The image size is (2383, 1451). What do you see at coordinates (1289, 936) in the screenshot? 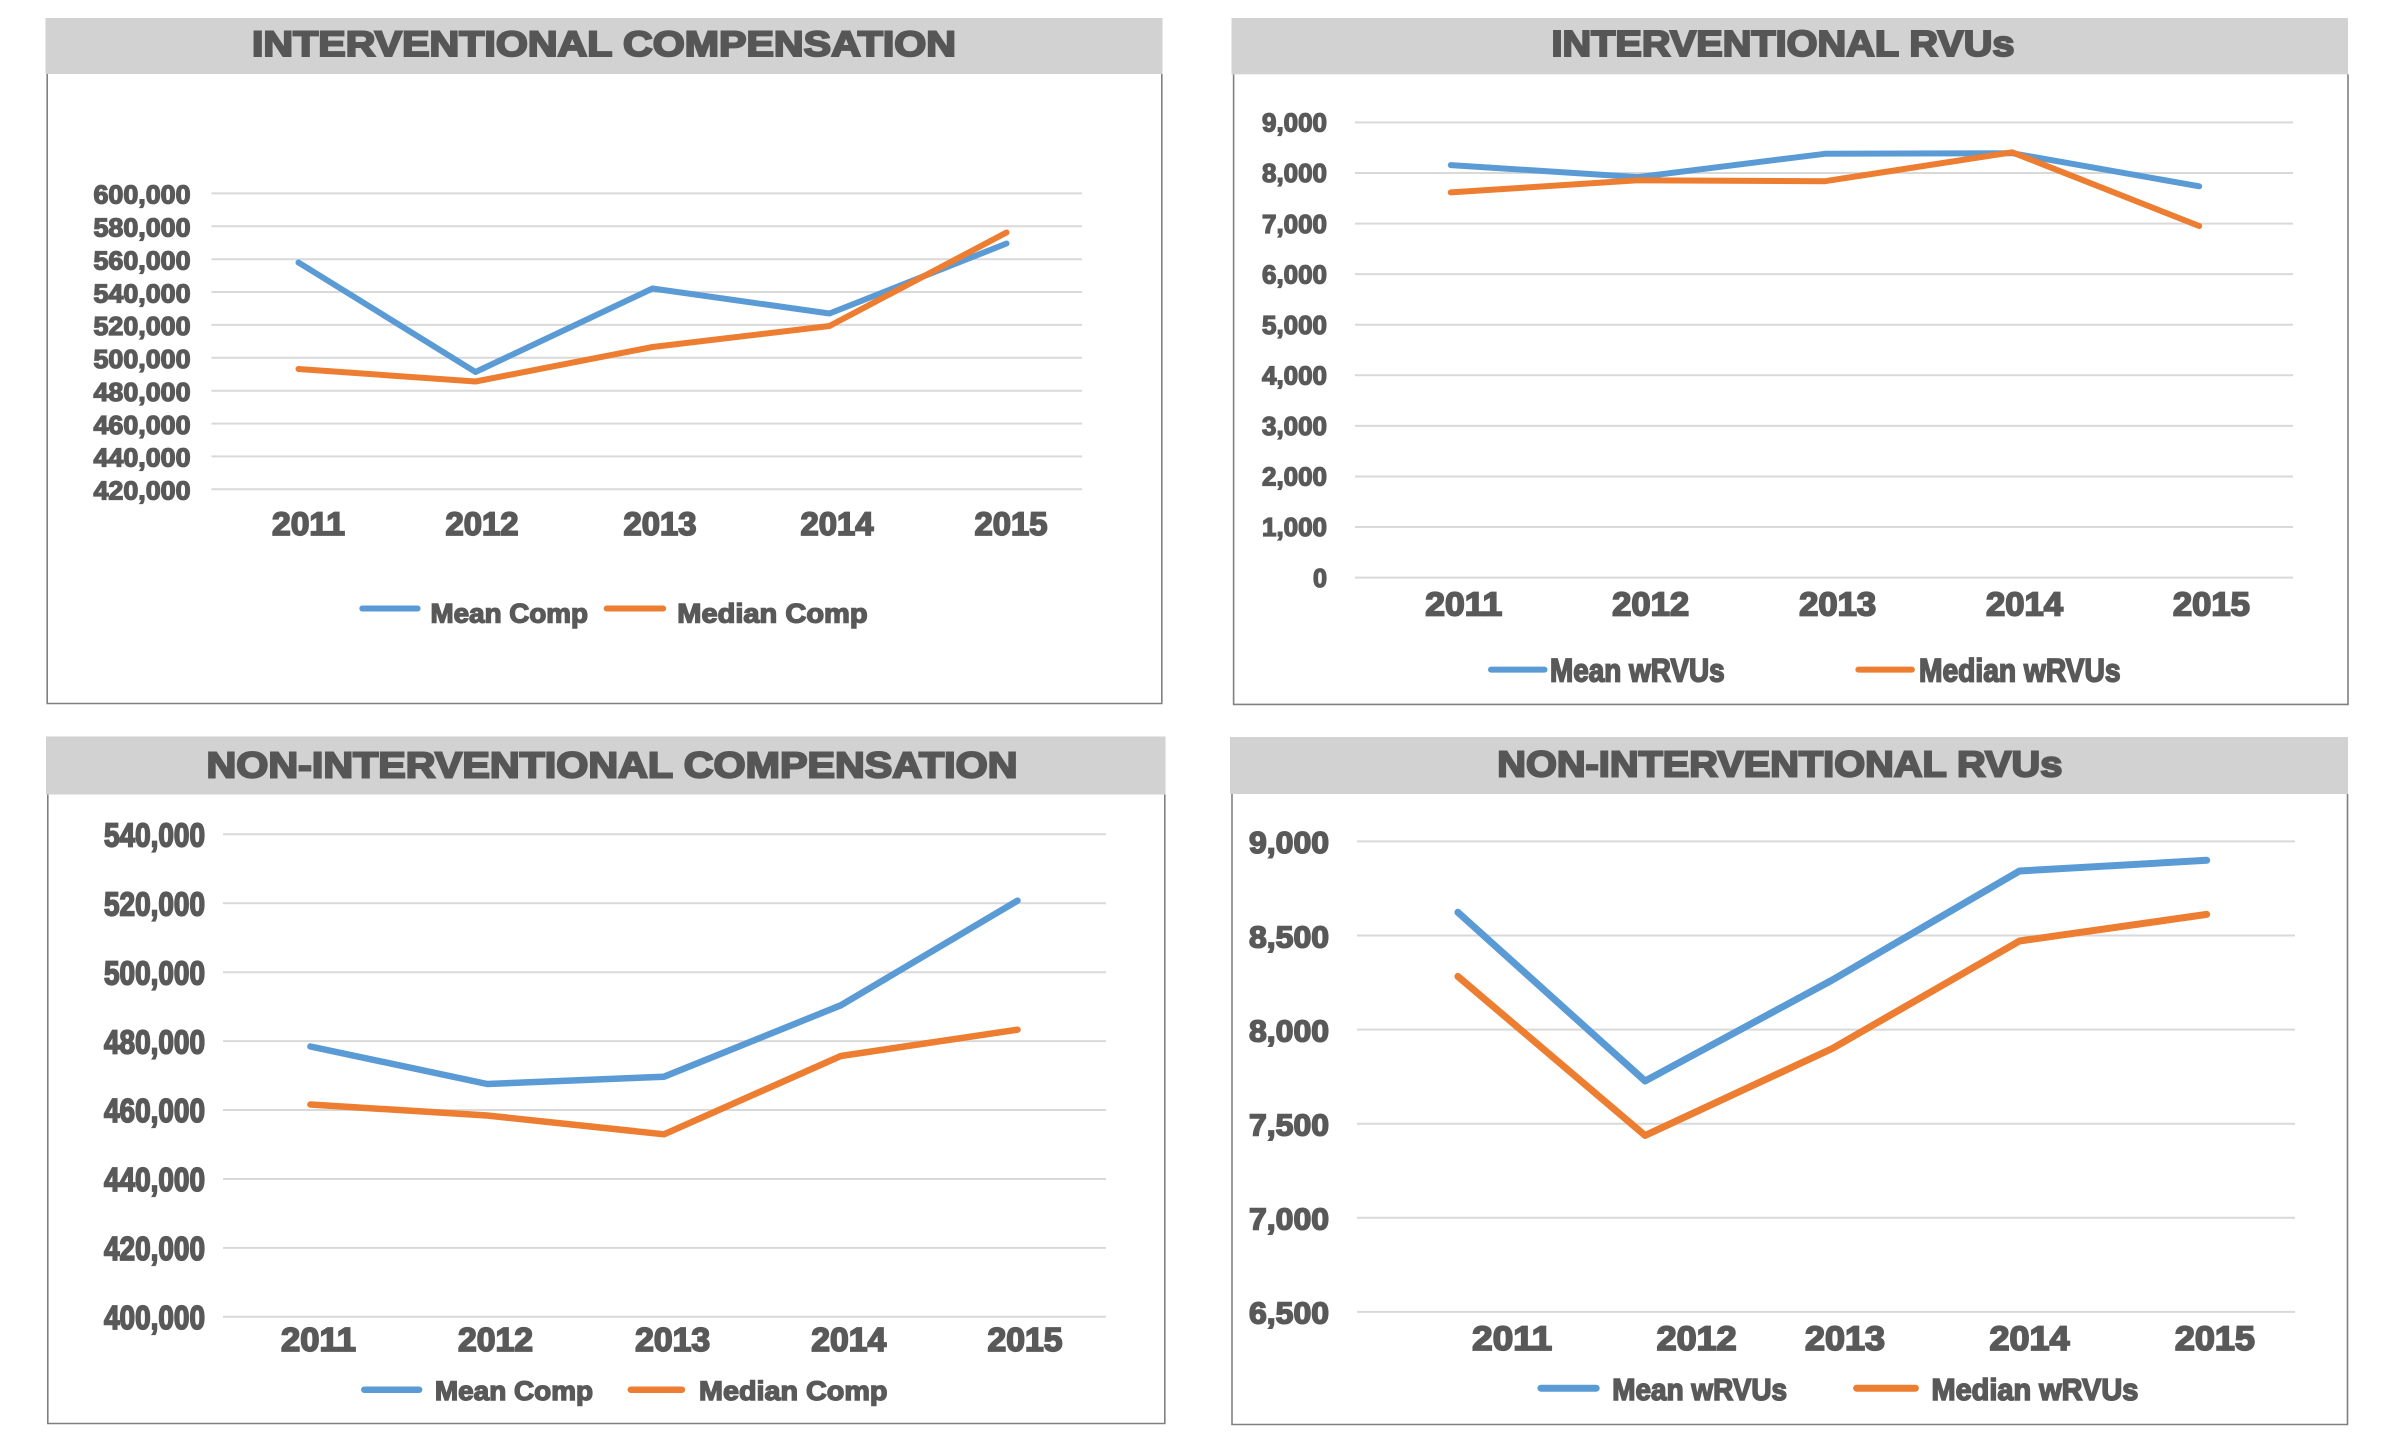
I see `svg-text: 8,500` at bounding box center [1289, 936].